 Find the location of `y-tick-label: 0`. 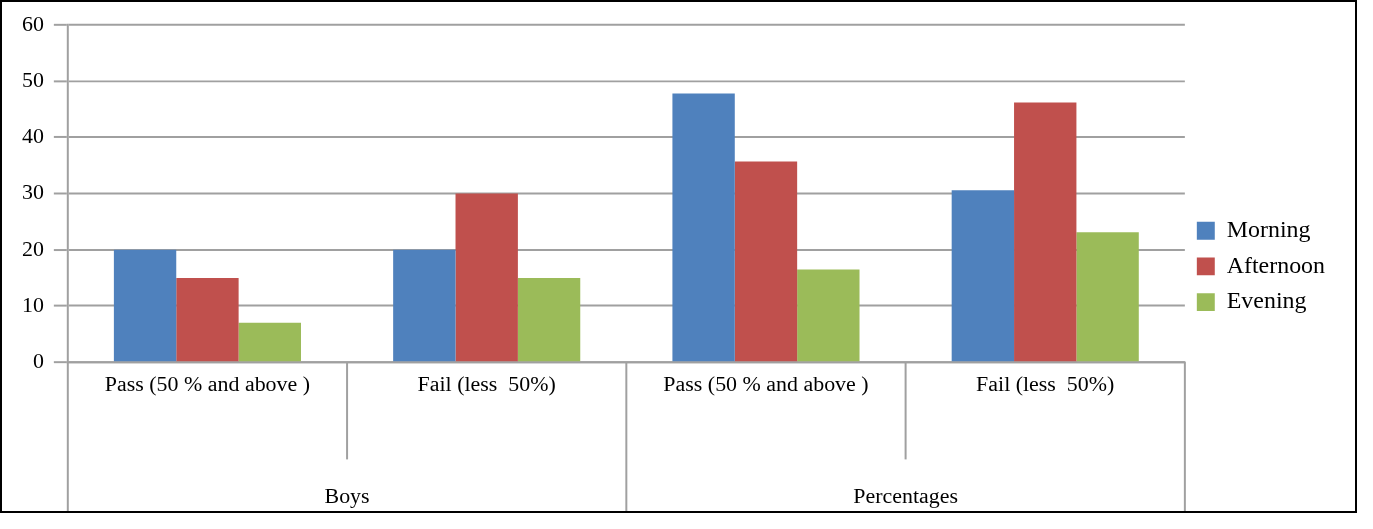

y-tick-label: 0 is located at coordinates (38, 360).